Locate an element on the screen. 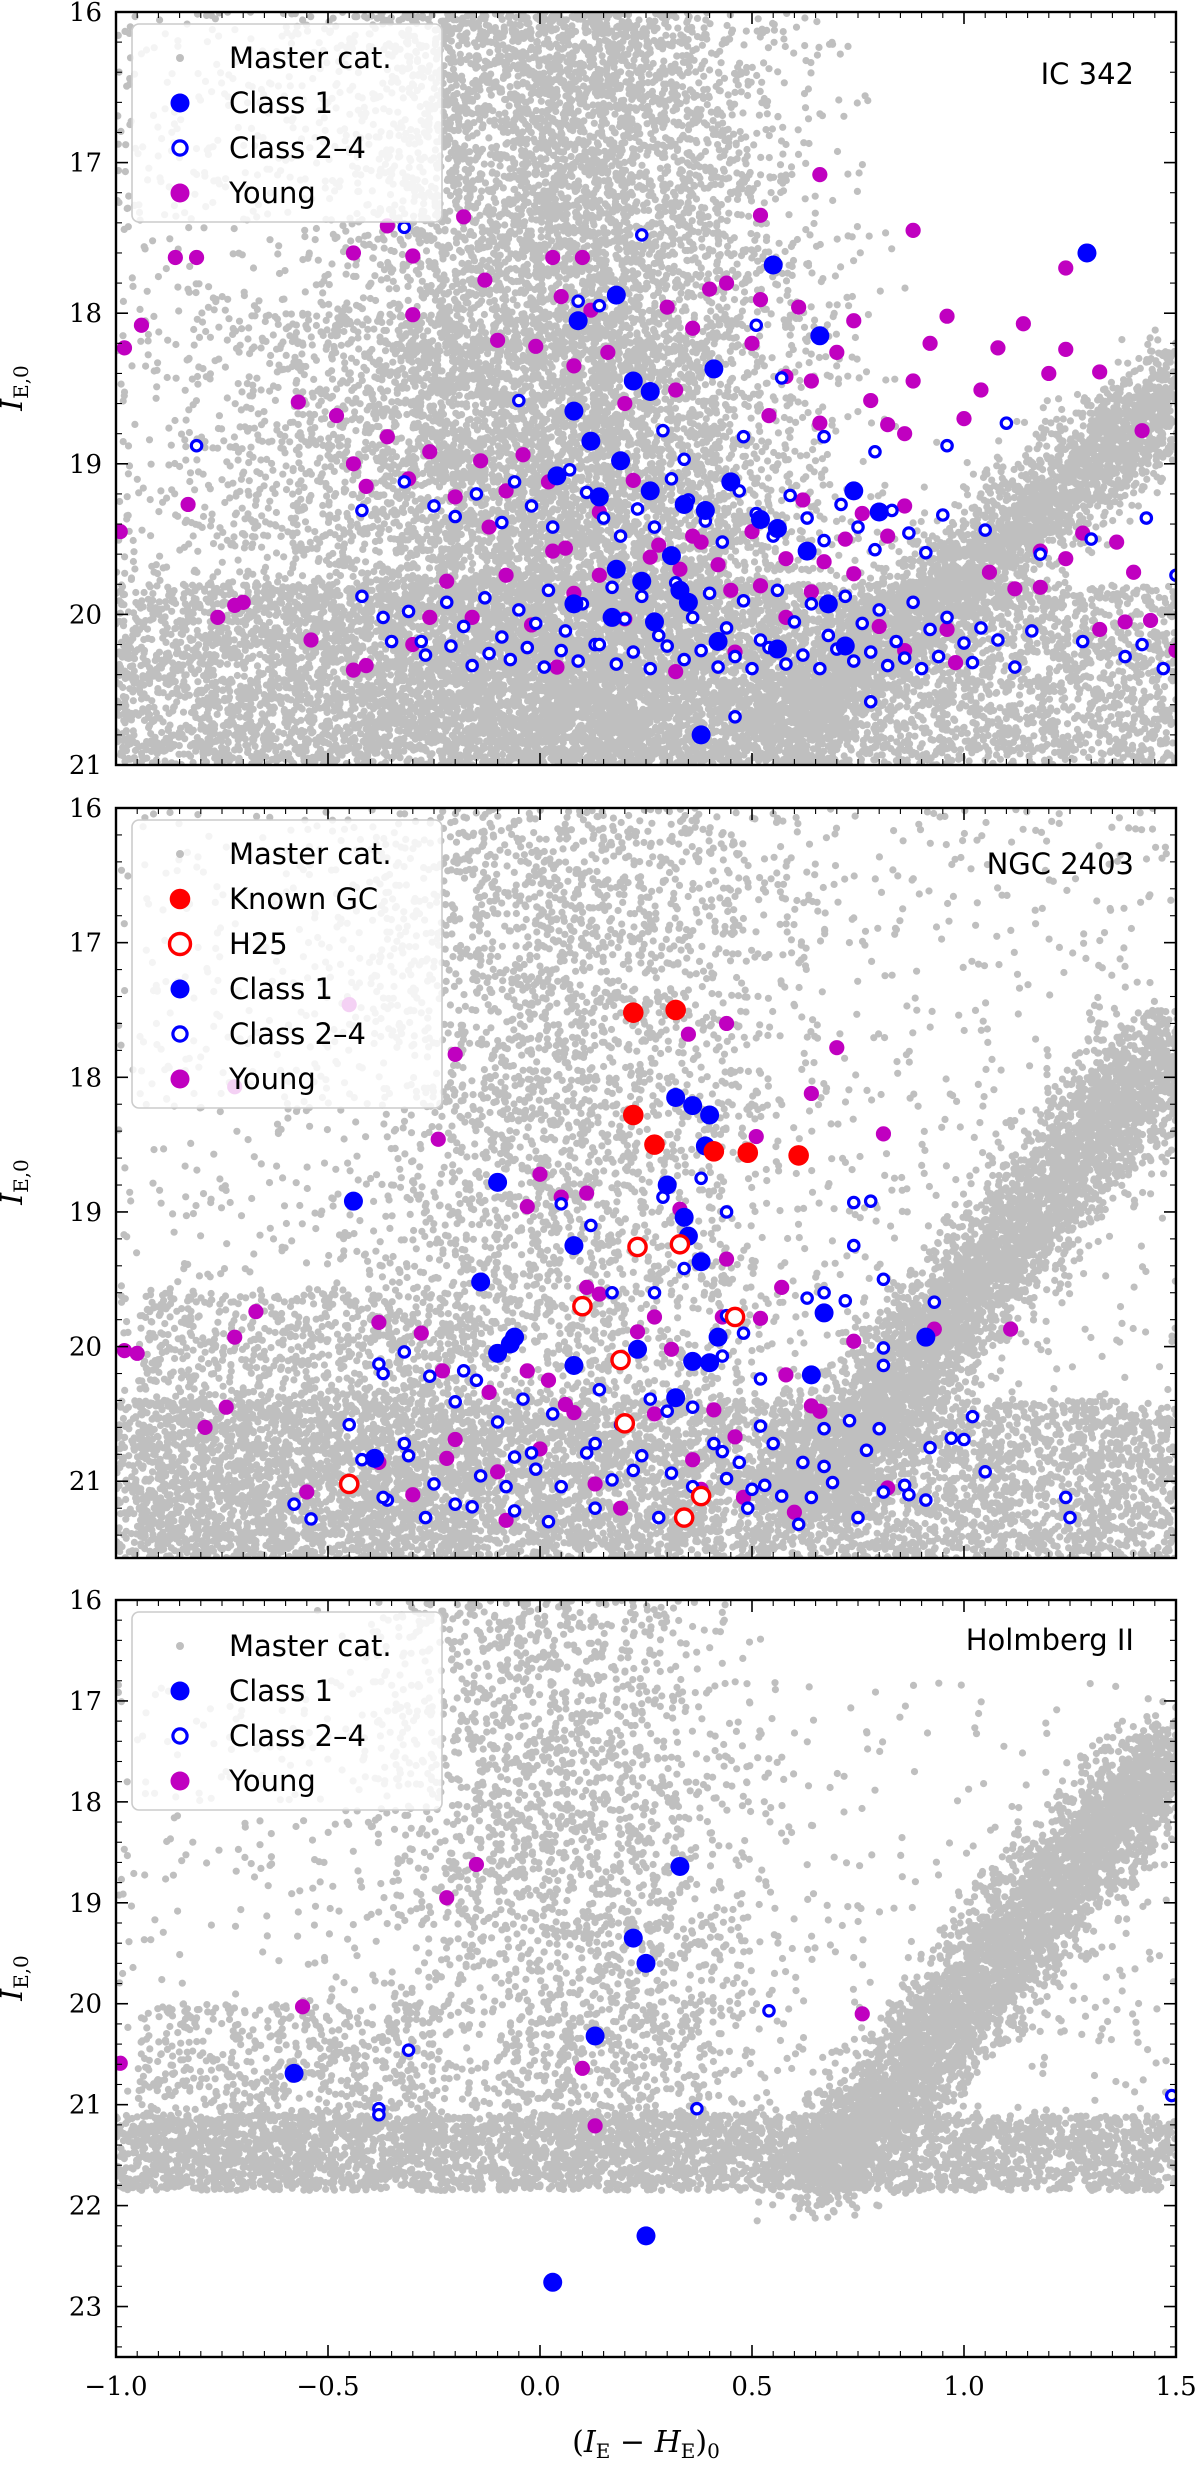  x-axis-label: (IE − HE)0 is located at coordinates (646, 2444).